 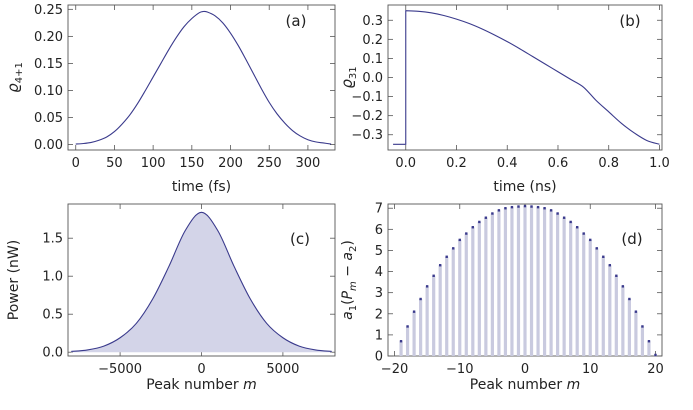 What do you see at coordinates (300, 239) in the screenshot?
I see `panel-label: (c)` at bounding box center [300, 239].